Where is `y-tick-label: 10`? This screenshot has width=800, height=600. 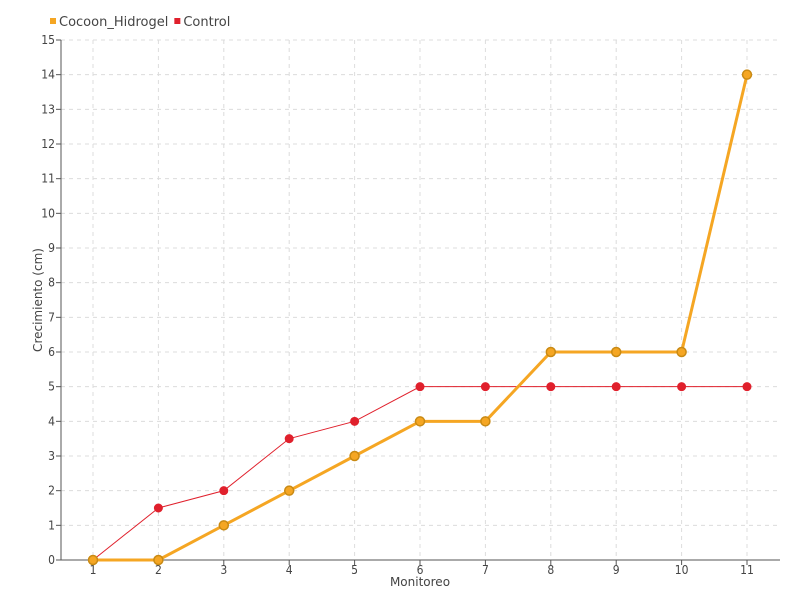 y-tick-label: 10 is located at coordinates (48, 213).